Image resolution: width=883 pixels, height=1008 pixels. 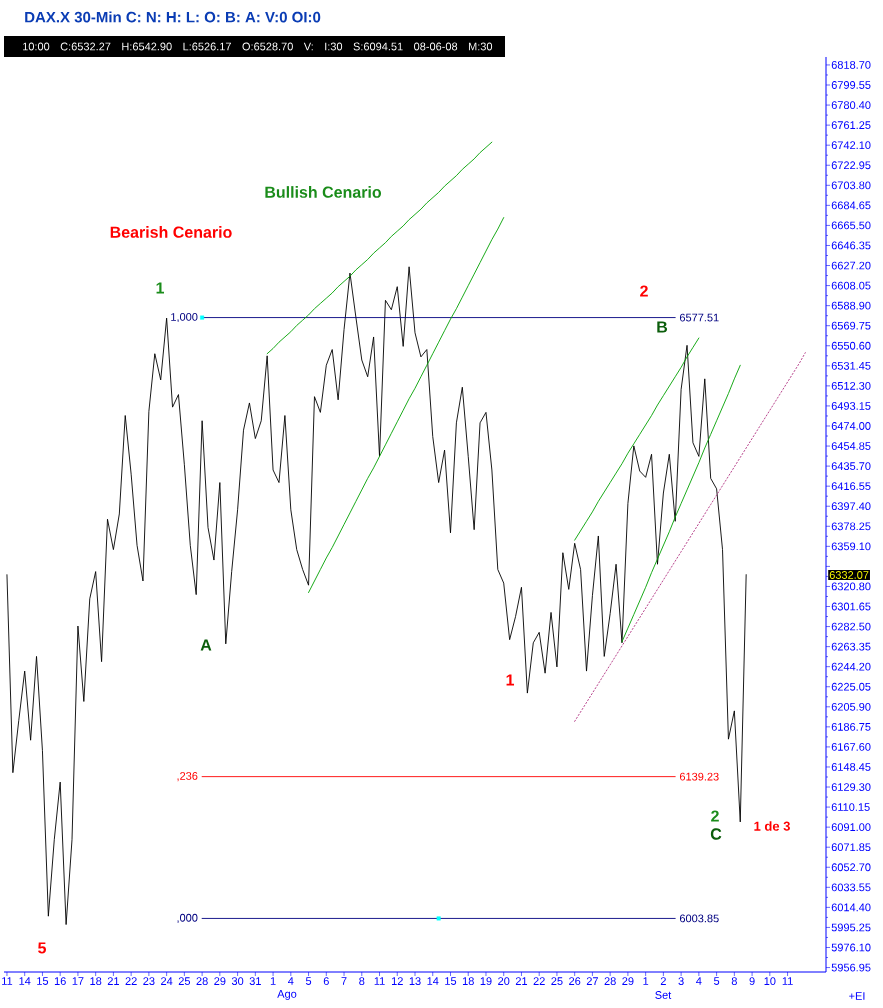 I want to click on y-tick-label: 6627.20, so click(x=851, y=265).